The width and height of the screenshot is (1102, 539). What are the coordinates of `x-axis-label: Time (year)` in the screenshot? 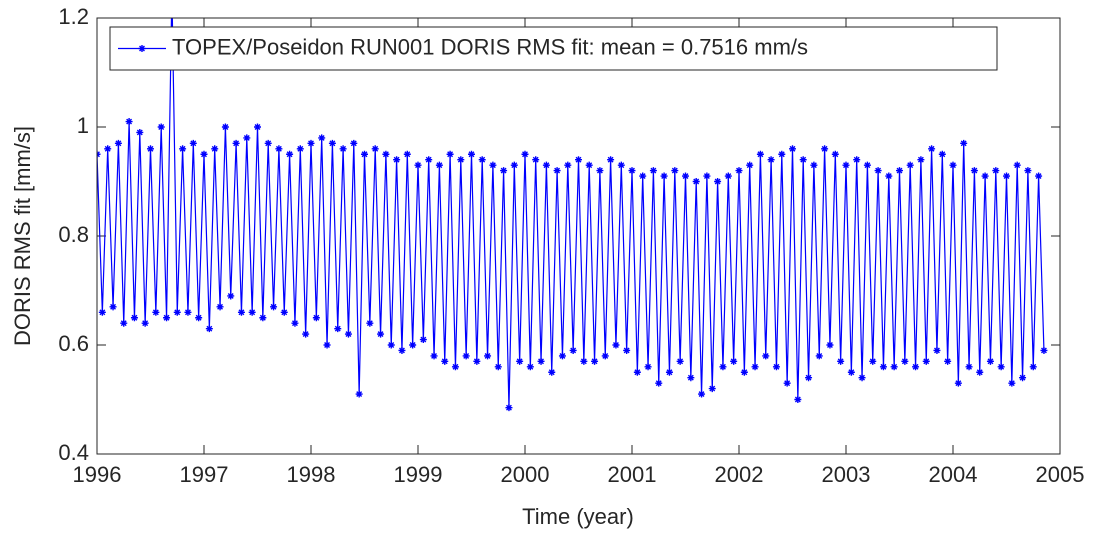 It's located at (578, 516).